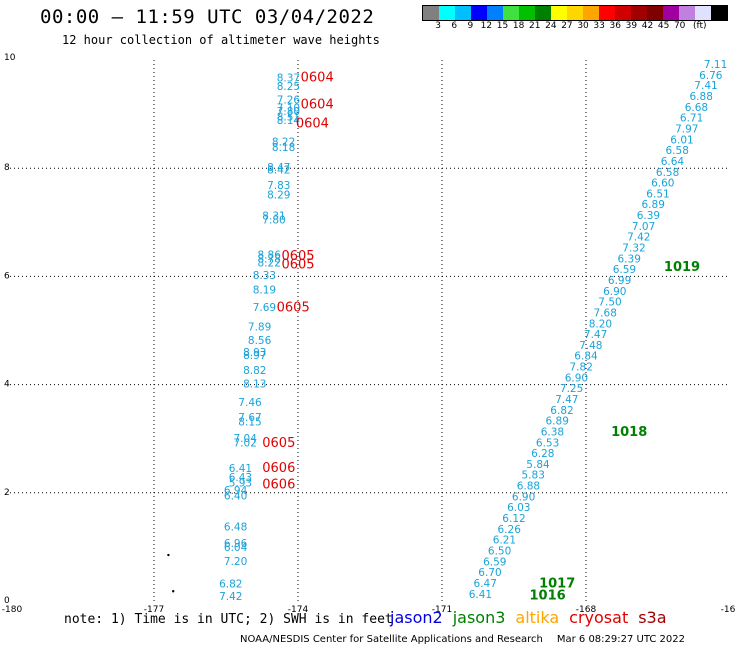 The height and width of the screenshot is (650, 740). Describe the element at coordinates (499, 551) in the screenshot. I see `data-point: 6.50` at that location.